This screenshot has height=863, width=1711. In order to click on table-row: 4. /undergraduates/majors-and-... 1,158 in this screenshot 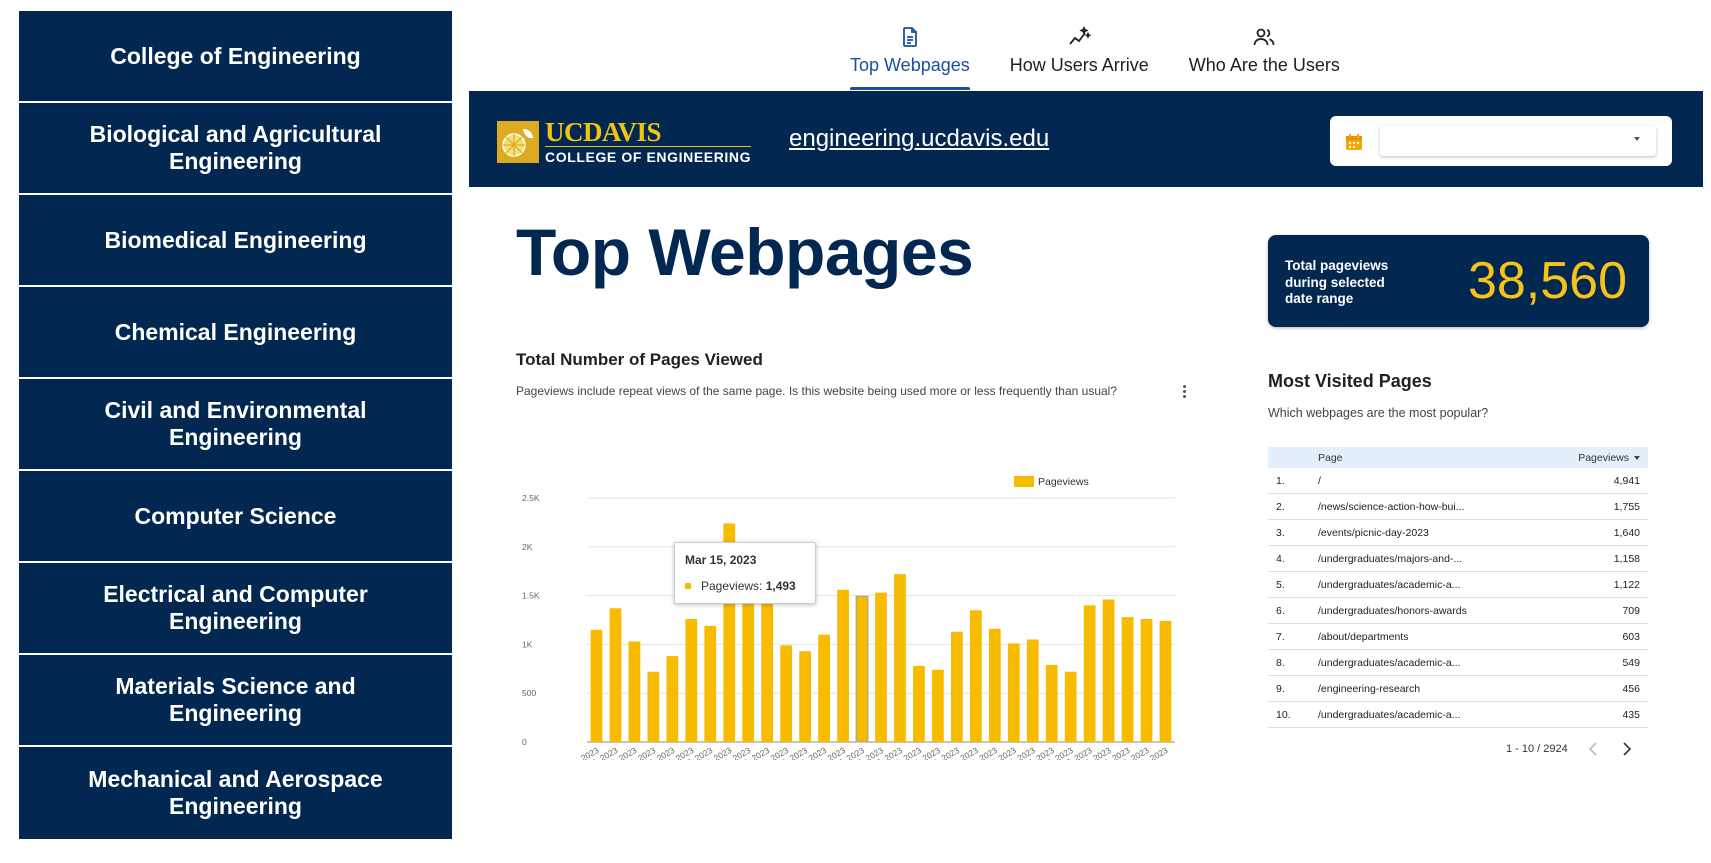, I will do `click(1458, 559)`.